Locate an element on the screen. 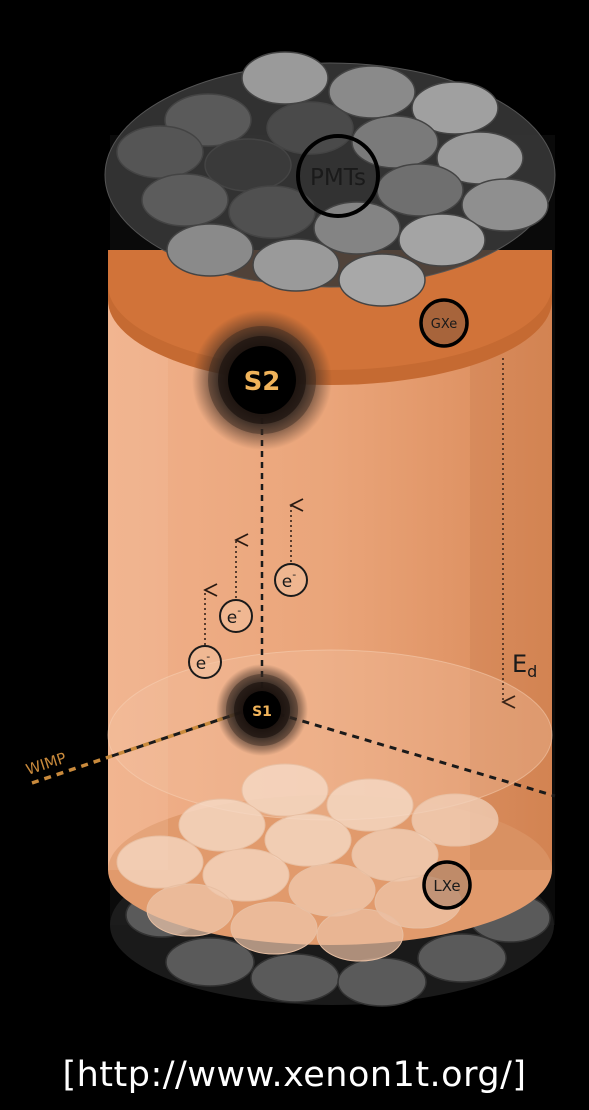 The width and height of the screenshot is (589, 1110). lxe-label: LXe is located at coordinates (446, 886).